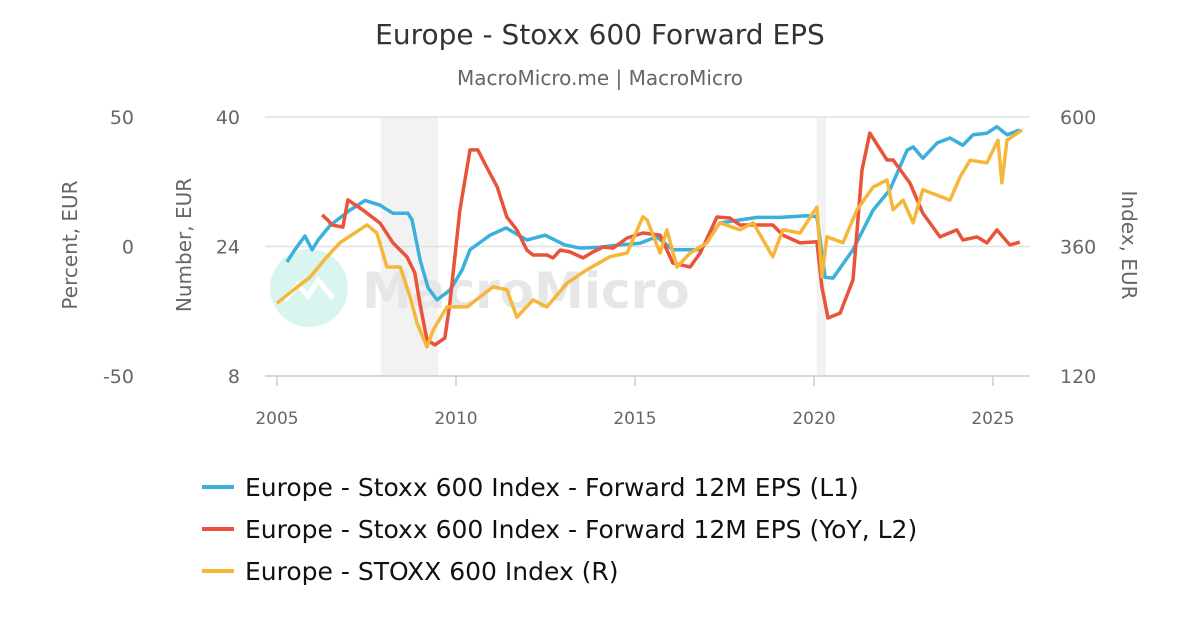 The height and width of the screenshot is (634, 1200). What do you see at coordinates (70, 244) in the screenshot?
I see `axis-label-left2: Percent, EUR` at bounding box center [70, 244].